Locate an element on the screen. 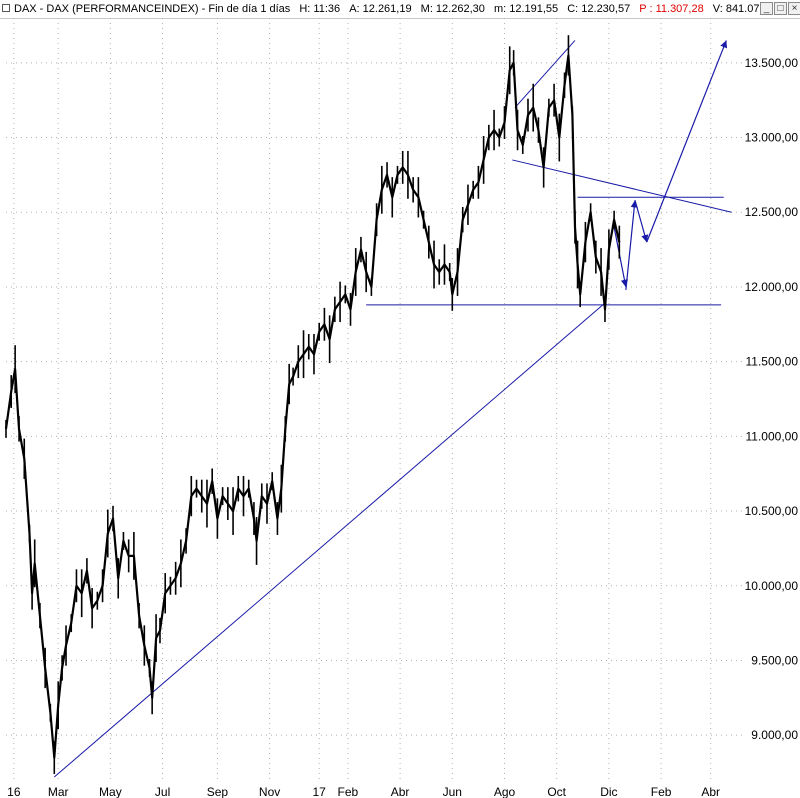  time-readout: H: 11:36 is located at coordinates (320, 9).